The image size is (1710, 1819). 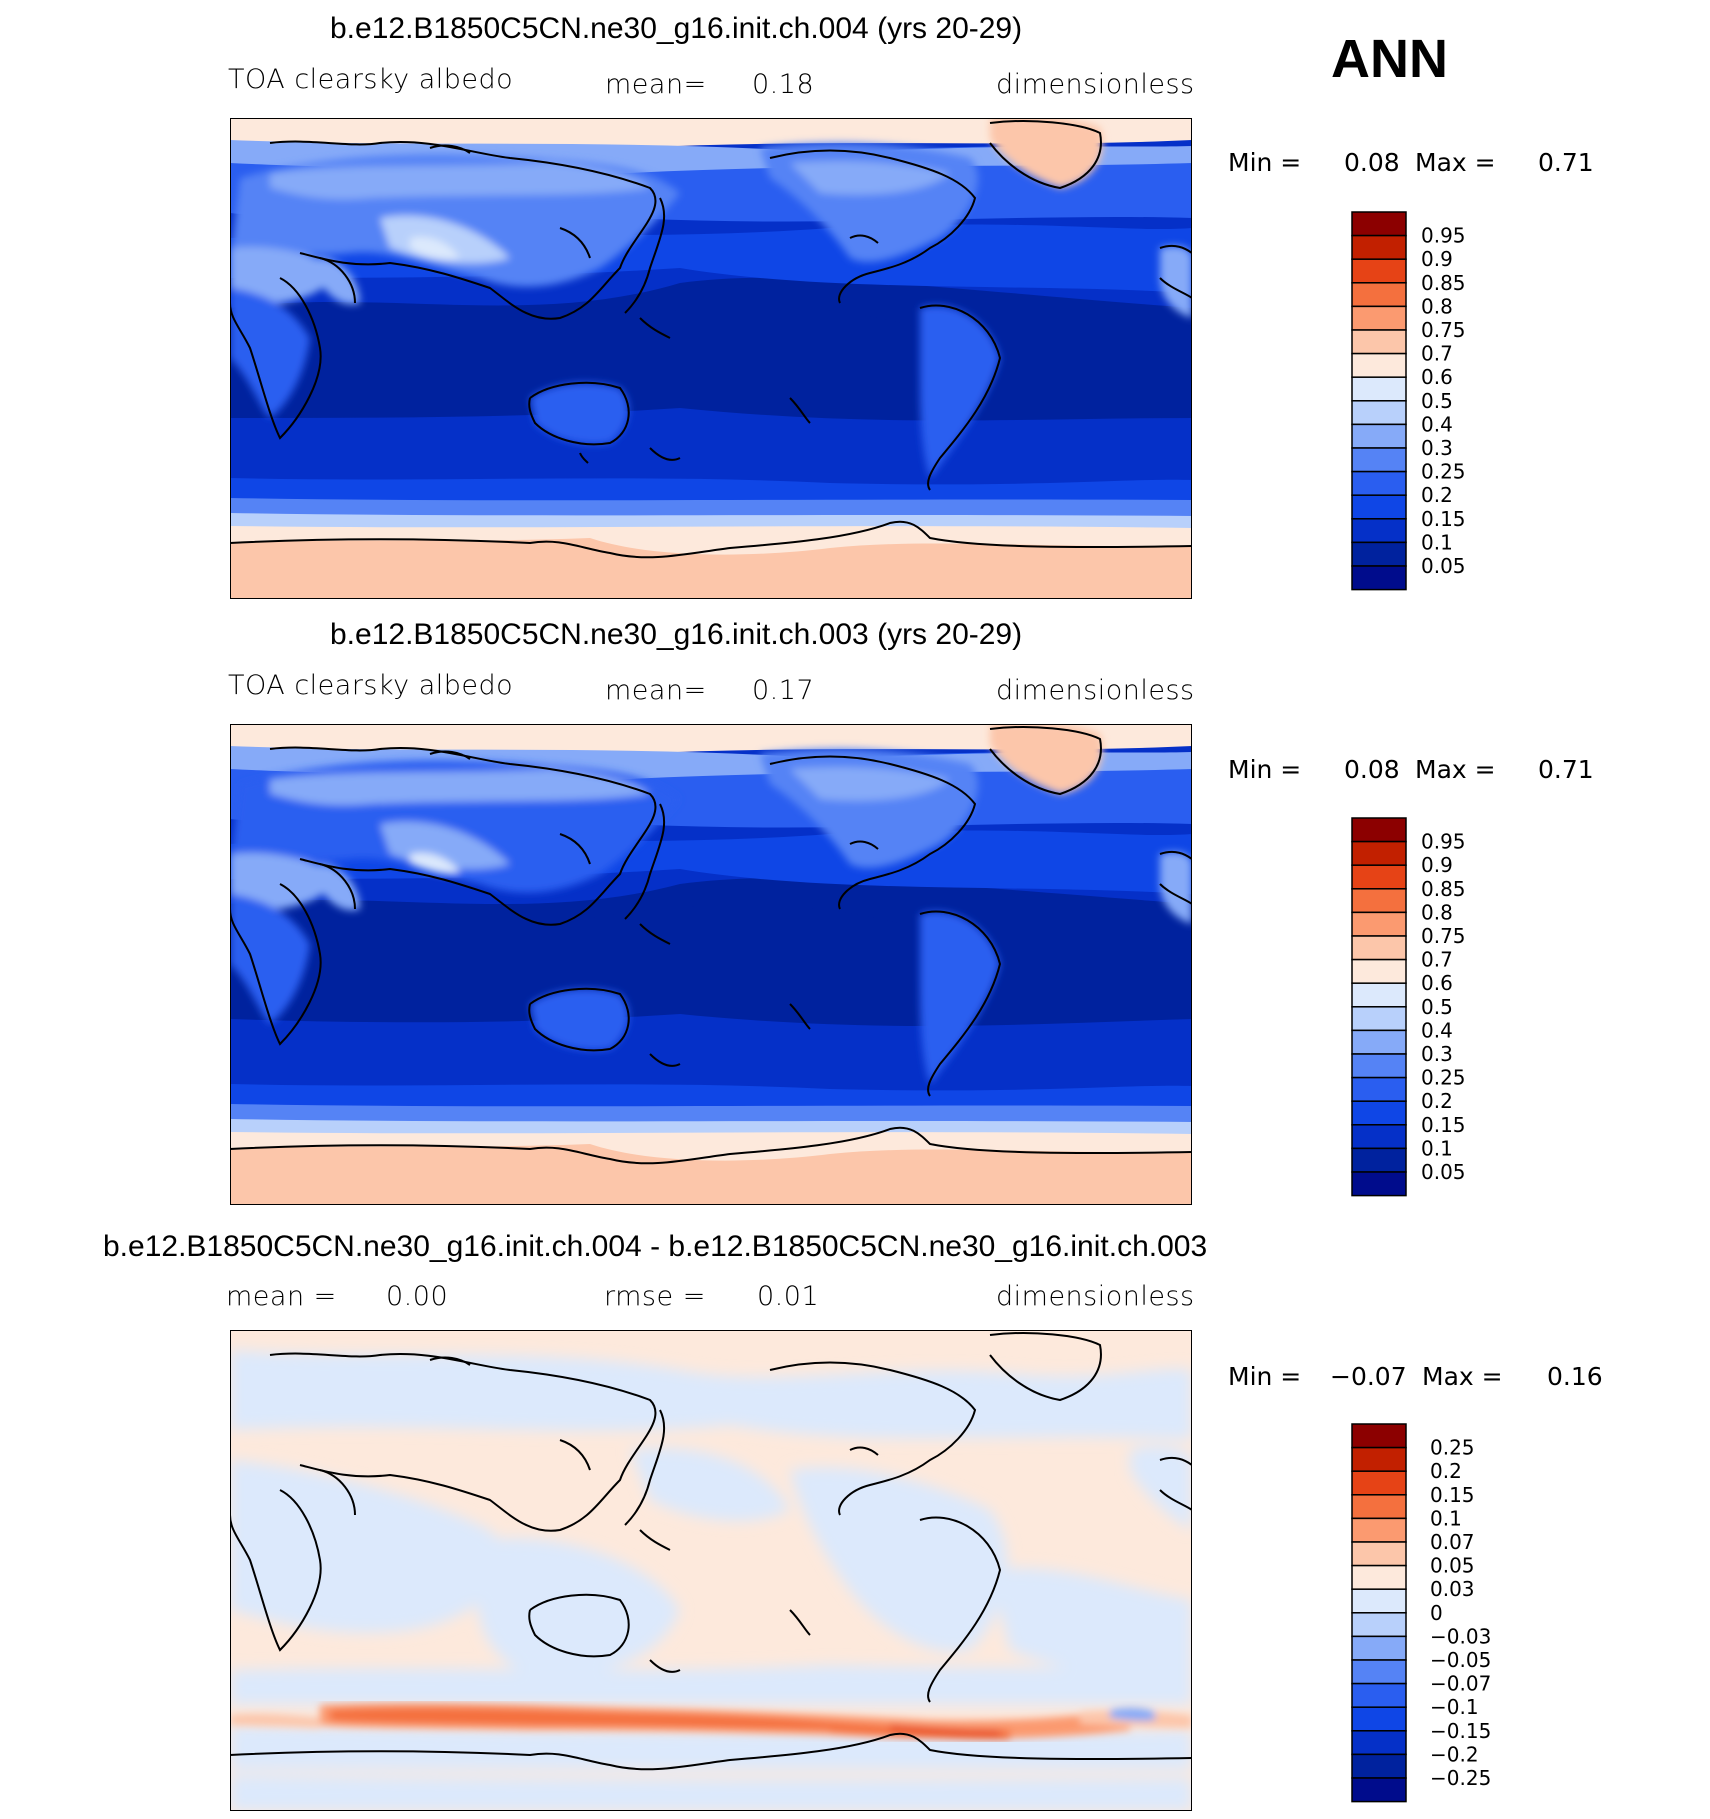 I want to click on panel-3-units: dimensionless, so click(x=1095, y=1296).